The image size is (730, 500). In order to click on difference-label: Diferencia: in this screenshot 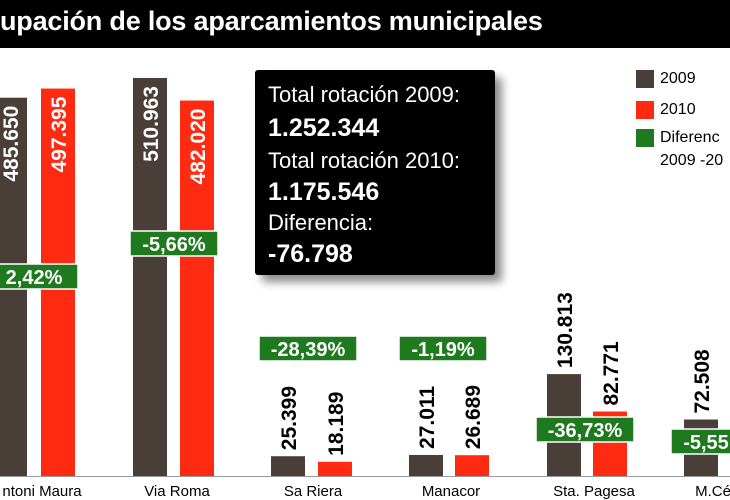, I will do `click(321, 222)`.